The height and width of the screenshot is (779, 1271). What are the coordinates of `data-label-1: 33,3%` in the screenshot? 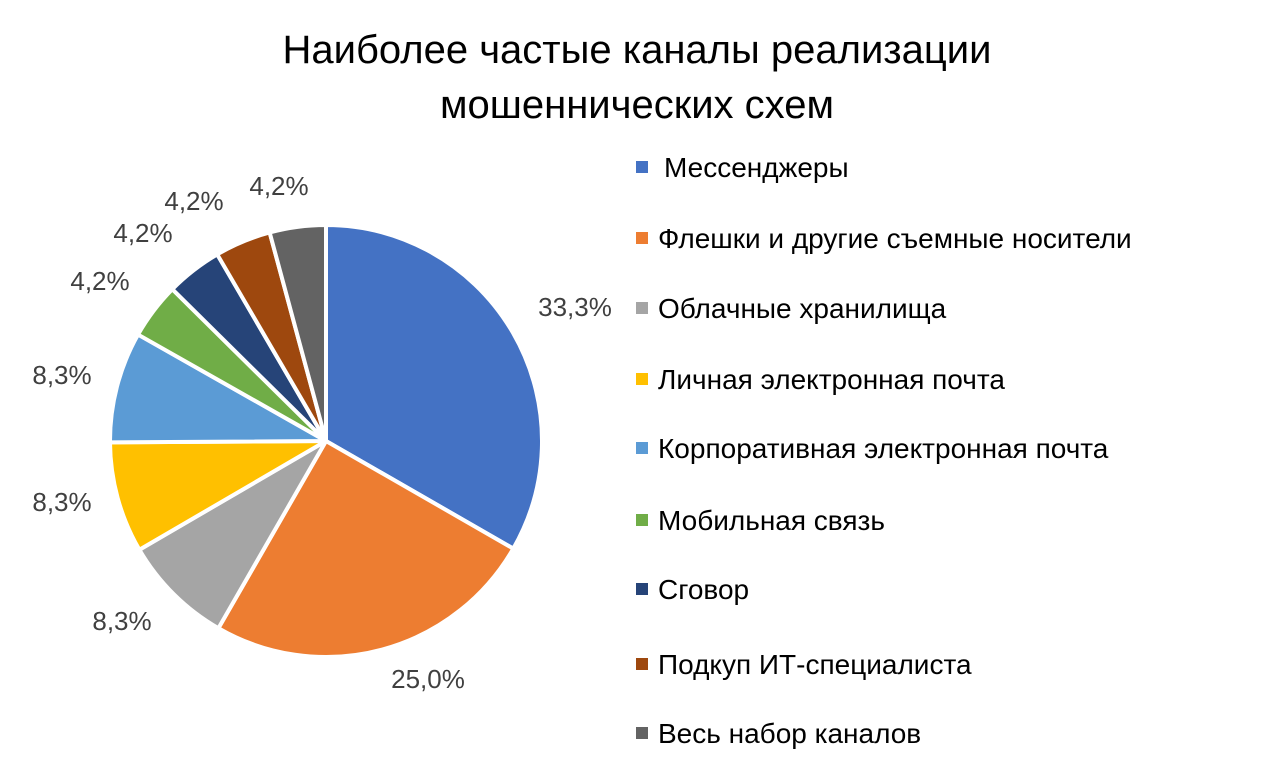 It's located at (575, 307).